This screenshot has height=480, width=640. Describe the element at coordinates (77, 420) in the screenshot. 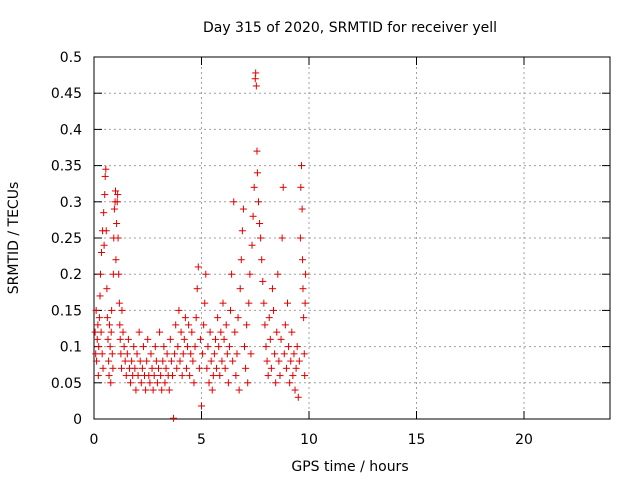

I see `y-tick-label: 0` at that location.